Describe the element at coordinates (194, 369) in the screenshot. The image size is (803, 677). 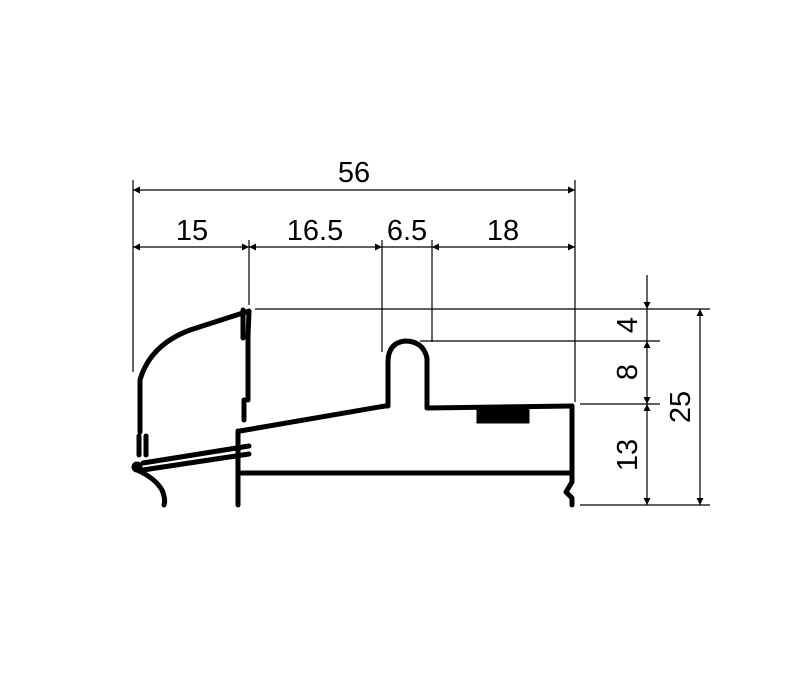
I see `left-cap-outline` at that location.